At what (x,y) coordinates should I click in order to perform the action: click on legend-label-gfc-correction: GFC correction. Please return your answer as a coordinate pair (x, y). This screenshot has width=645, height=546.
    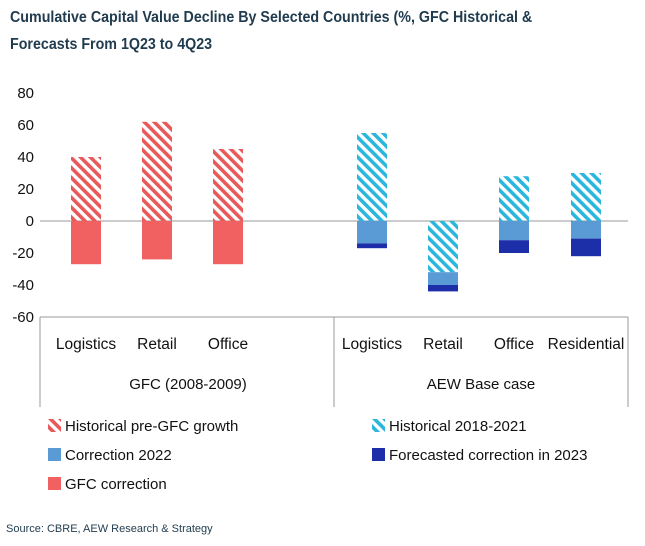
    Looking at the image, I should click on (116, 484).